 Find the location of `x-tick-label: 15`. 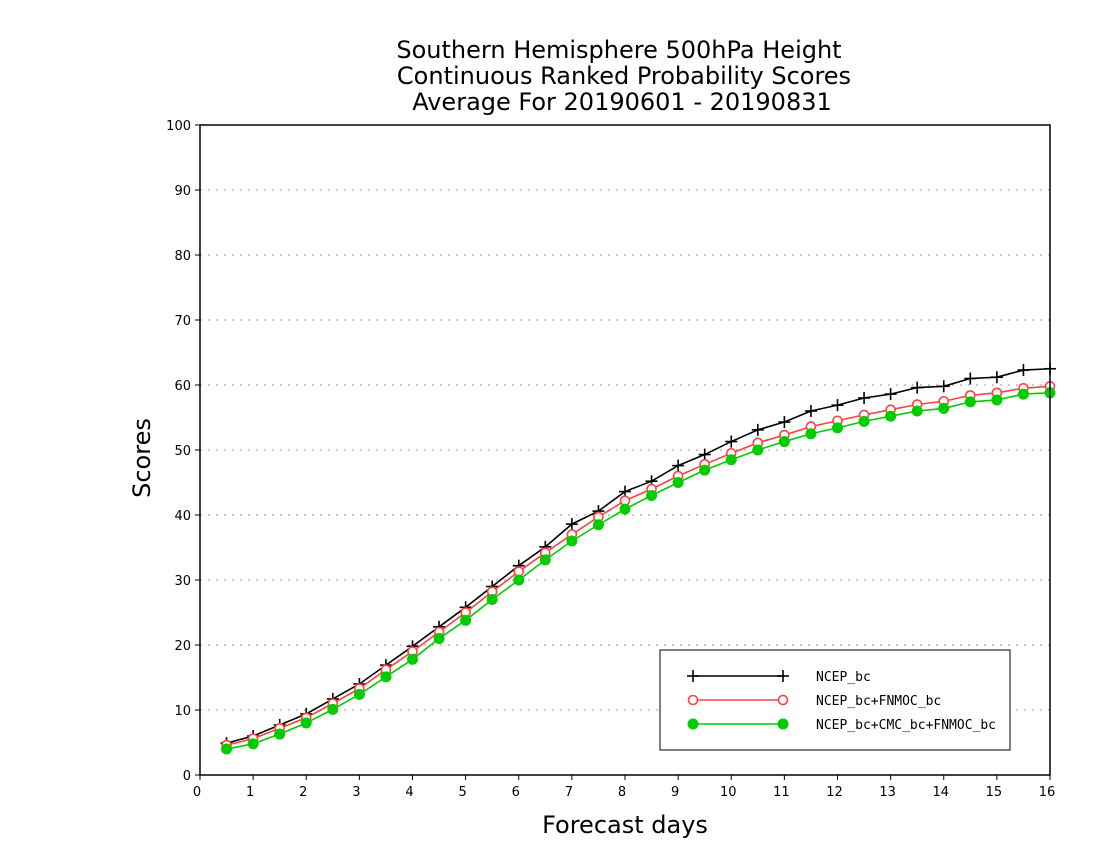

x-tick-label: 15 is located at coordinates (994, 792).